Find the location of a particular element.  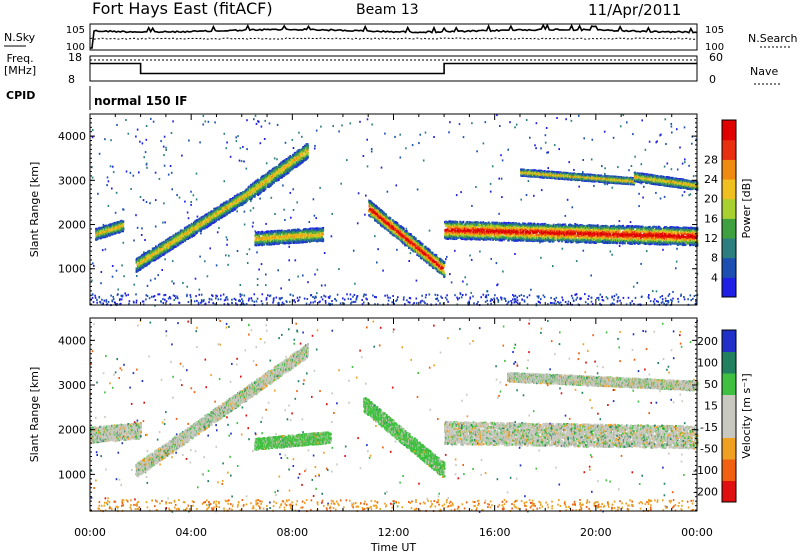

freq-line is located at coordinates (393, 69).